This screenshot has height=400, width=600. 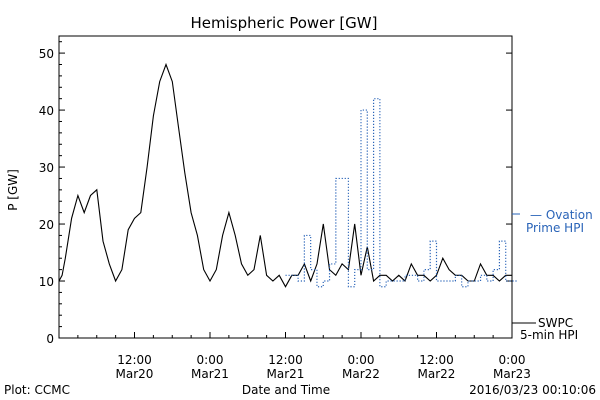 I want to click on chart-title: Hemispheric Power [GW], so click(x=284, y=23).